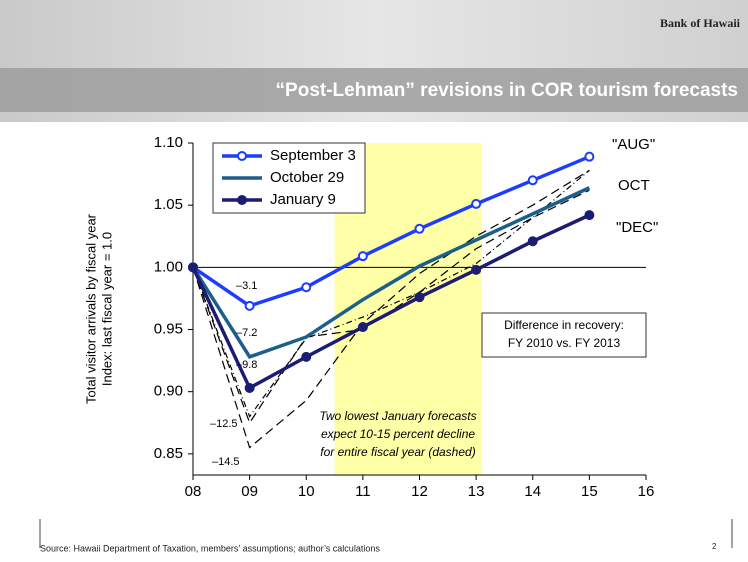 This screenshot has height=562, width=748. Describe the element at coordinates (168, 142) in the screenshot. I see `y-tick-label: 1.10` at that location.